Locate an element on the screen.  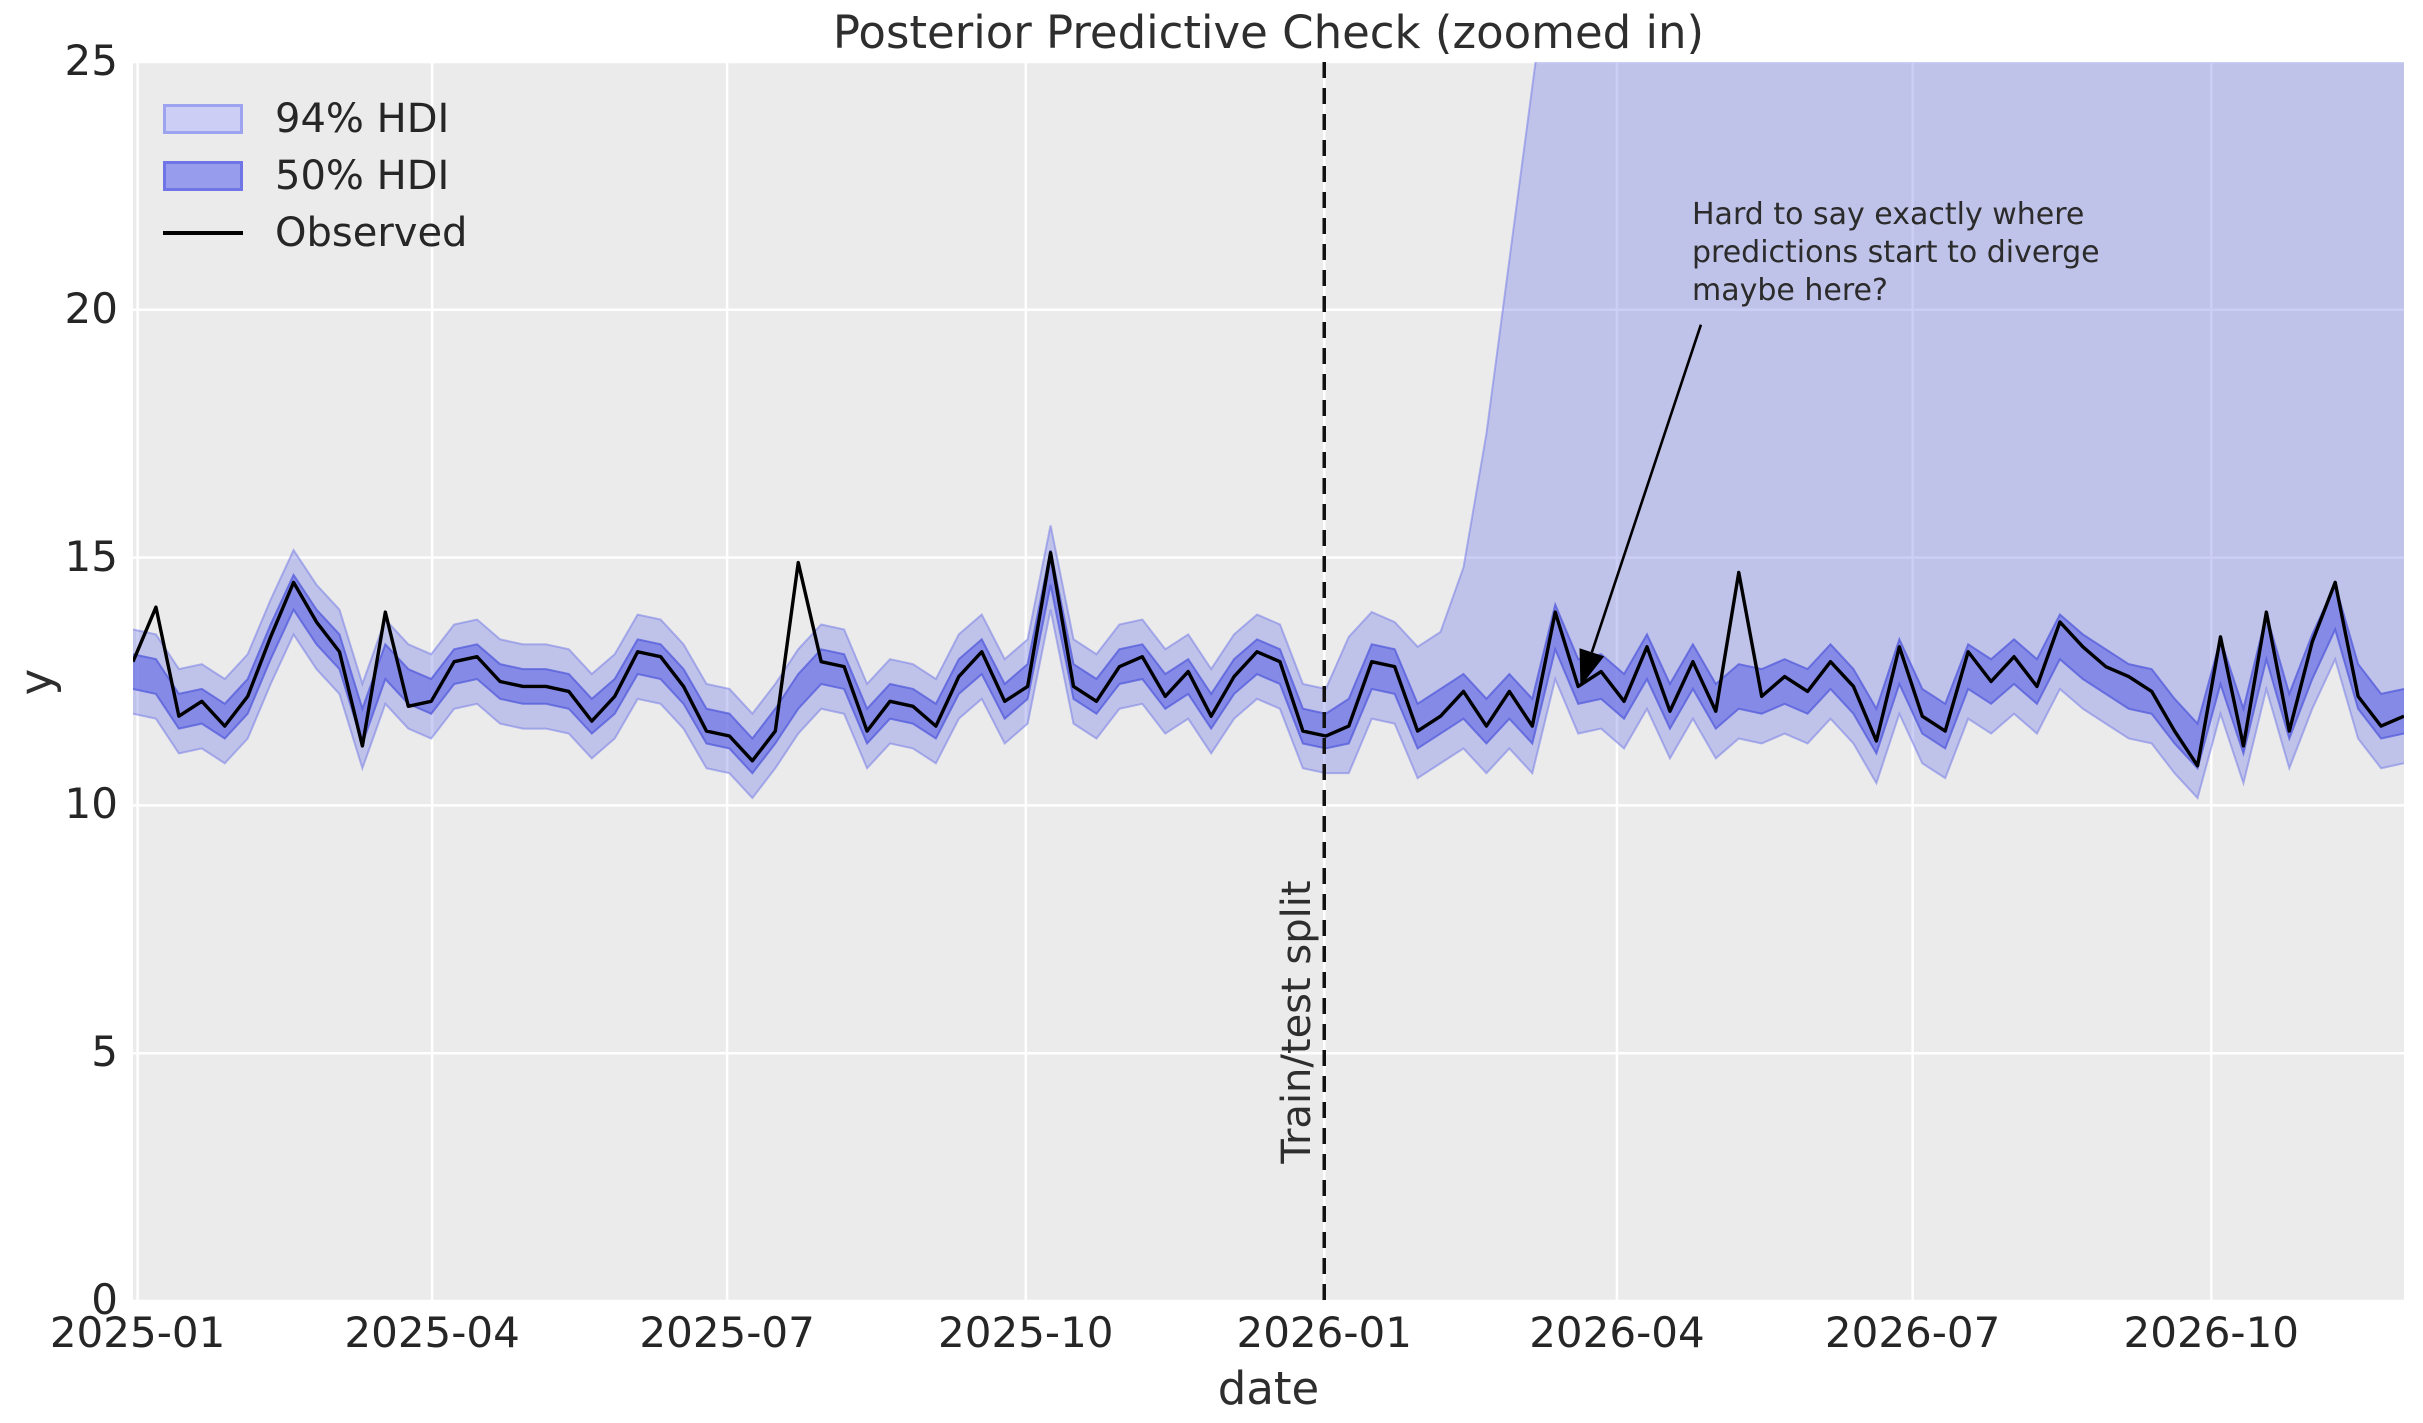
x-tick-label: 2025-10 is located at coordinates (1026, 1332).